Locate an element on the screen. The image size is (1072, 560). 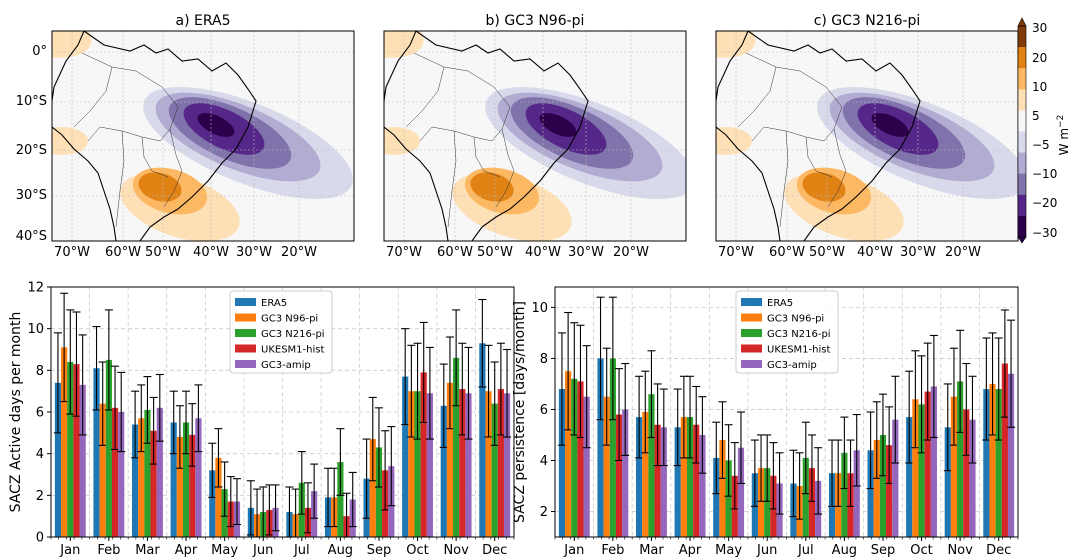
legend-label: GC3 N216-pi is located at coordinates (799, 334).